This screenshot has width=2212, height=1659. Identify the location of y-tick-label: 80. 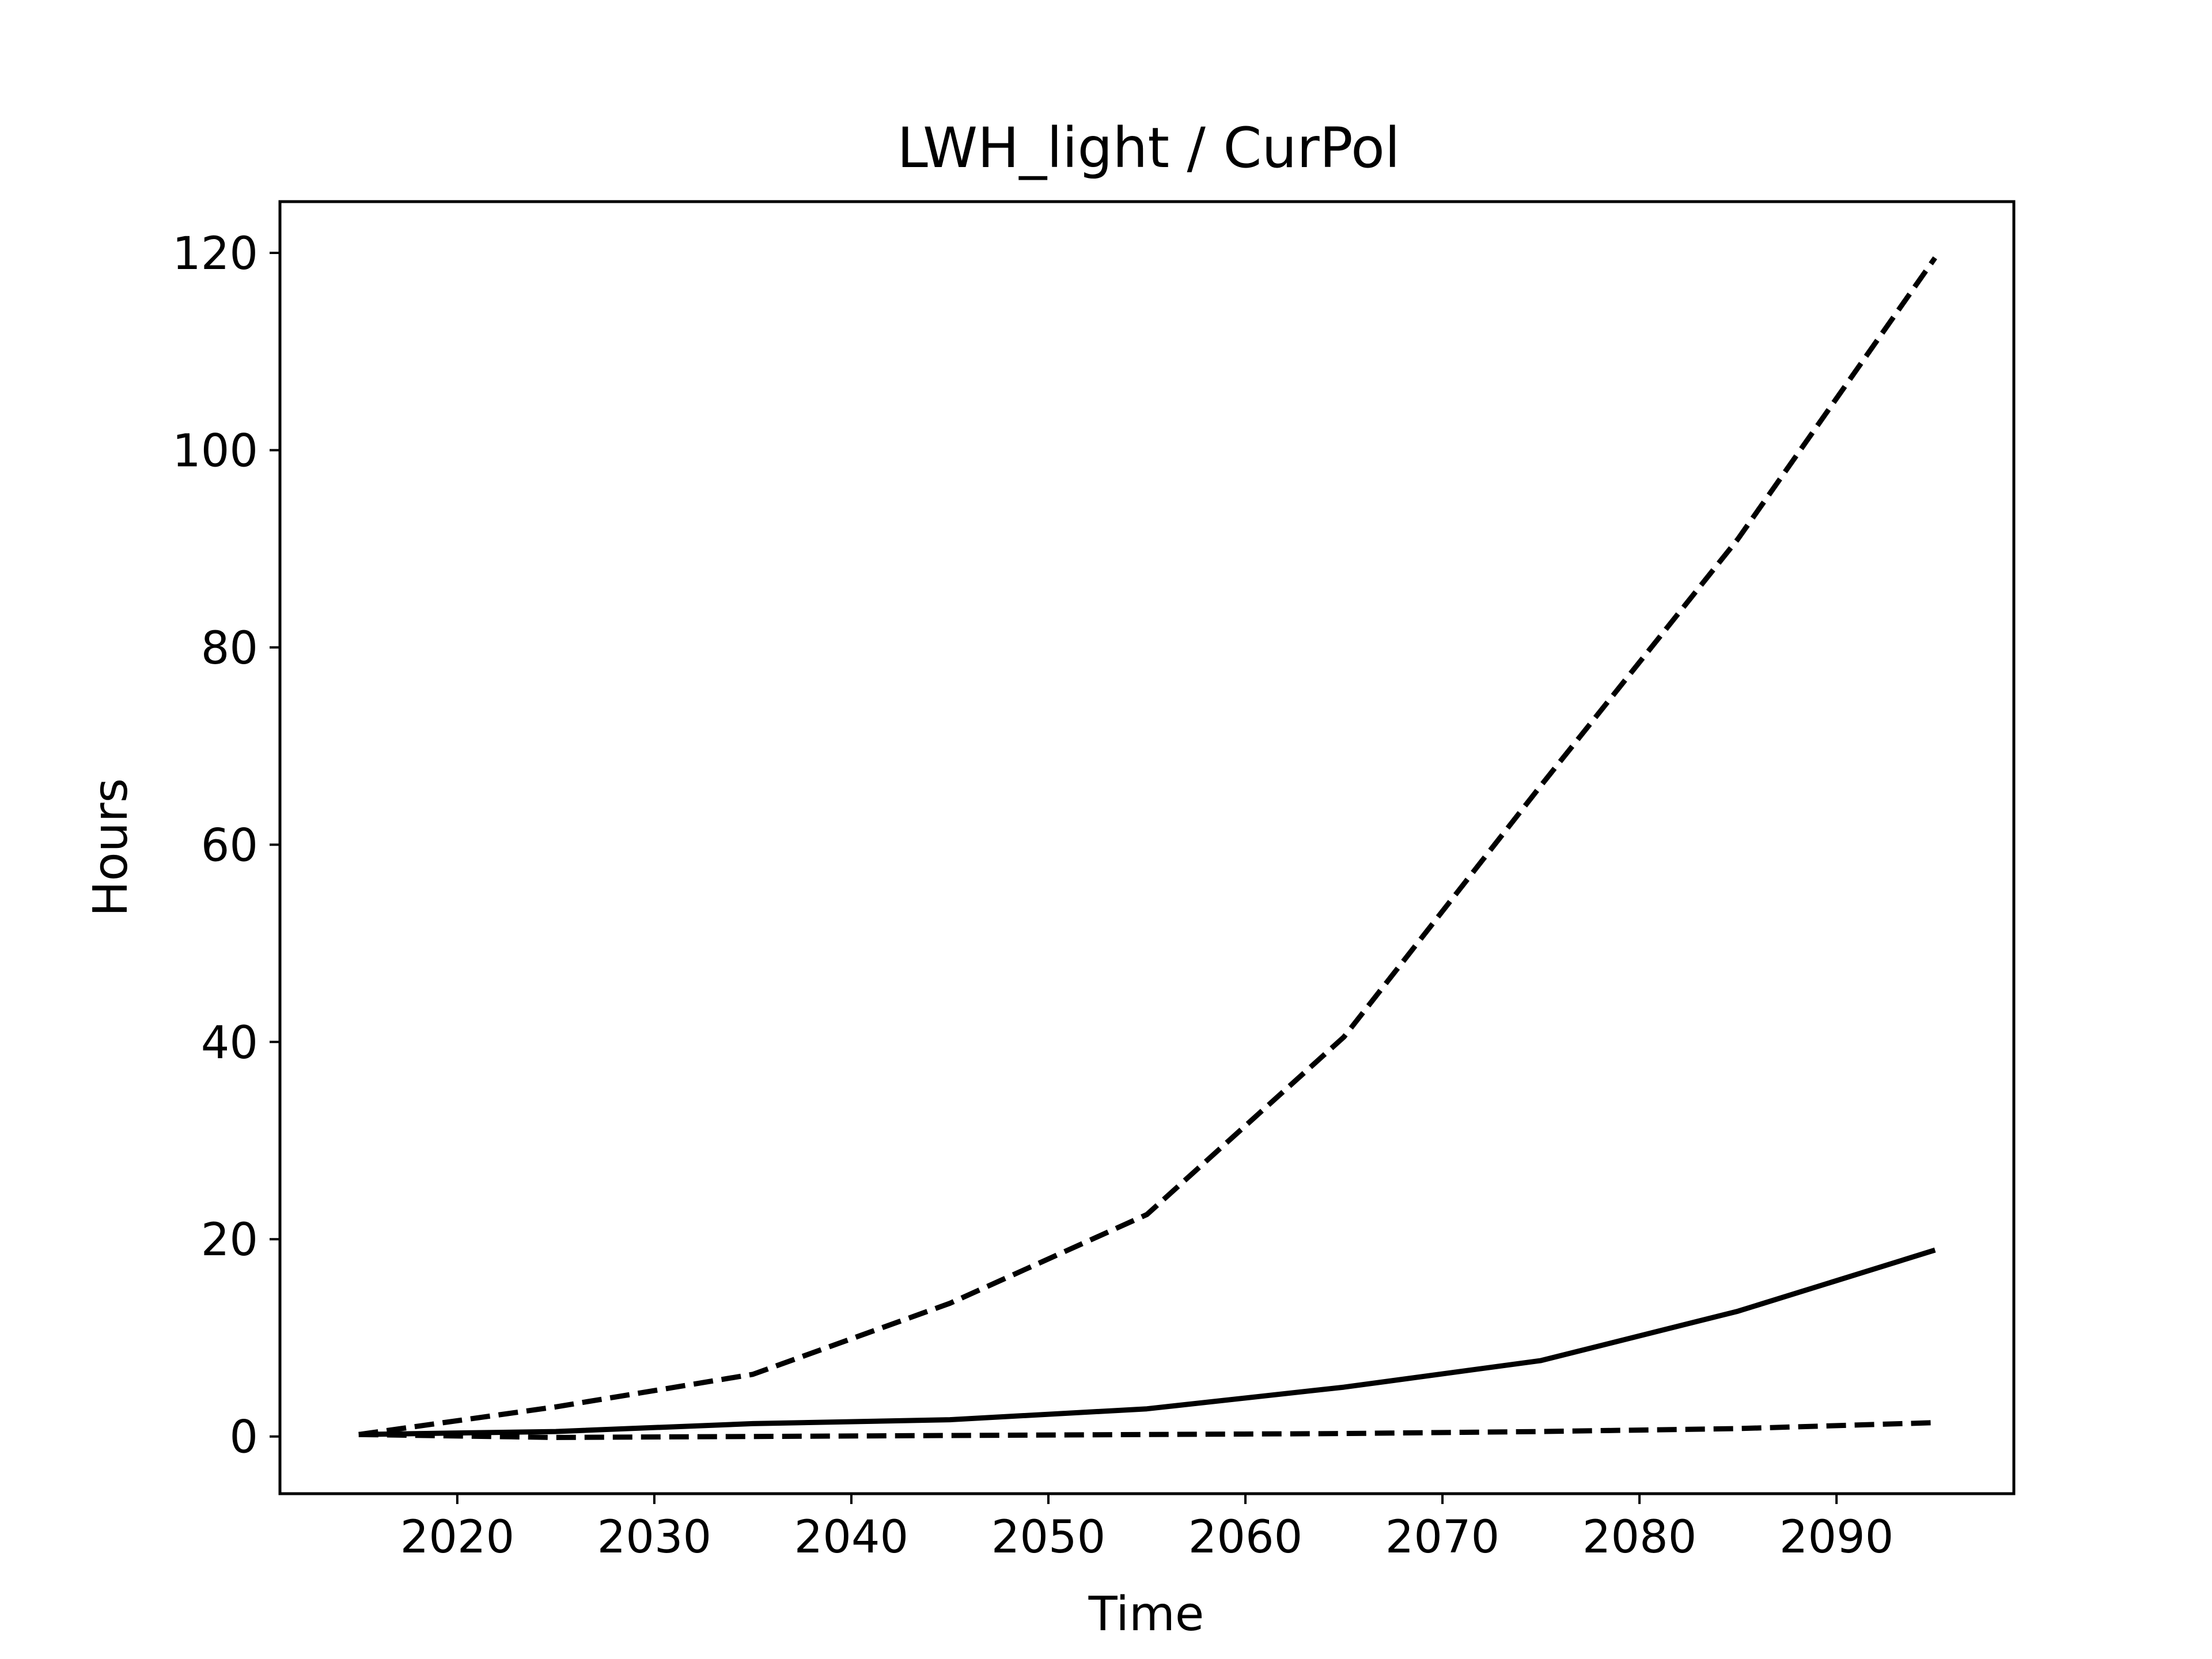
(229, 649).